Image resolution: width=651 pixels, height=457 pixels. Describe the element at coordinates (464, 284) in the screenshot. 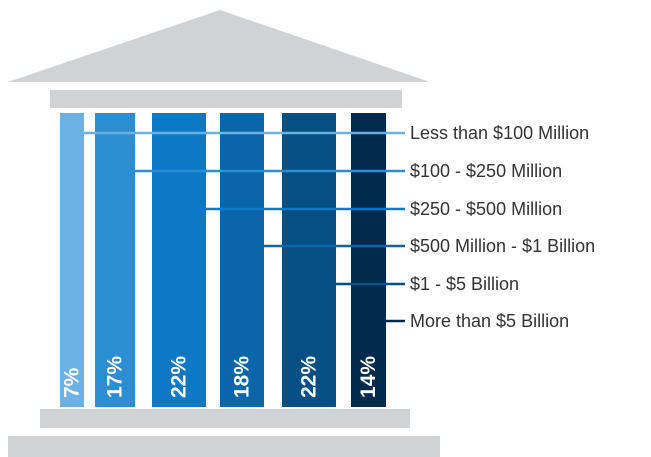

I see `legend-label: $1 - $5 Billion` at that location.